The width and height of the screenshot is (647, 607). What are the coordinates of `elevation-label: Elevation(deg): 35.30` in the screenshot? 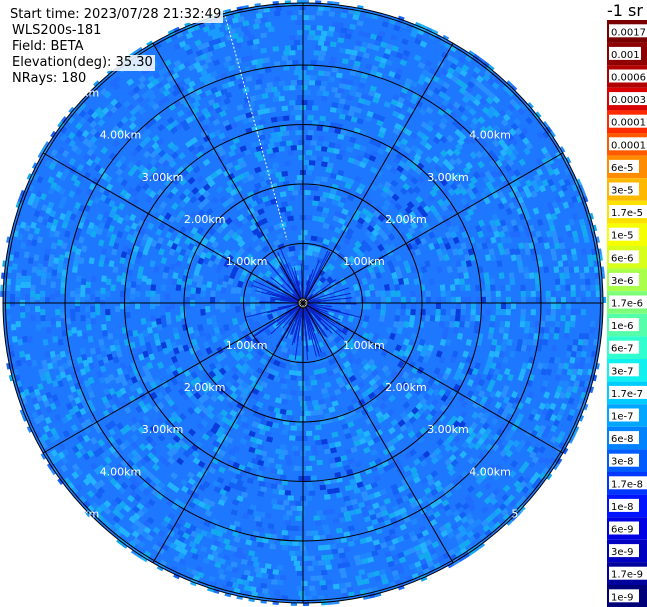 It's located at (82, 63).